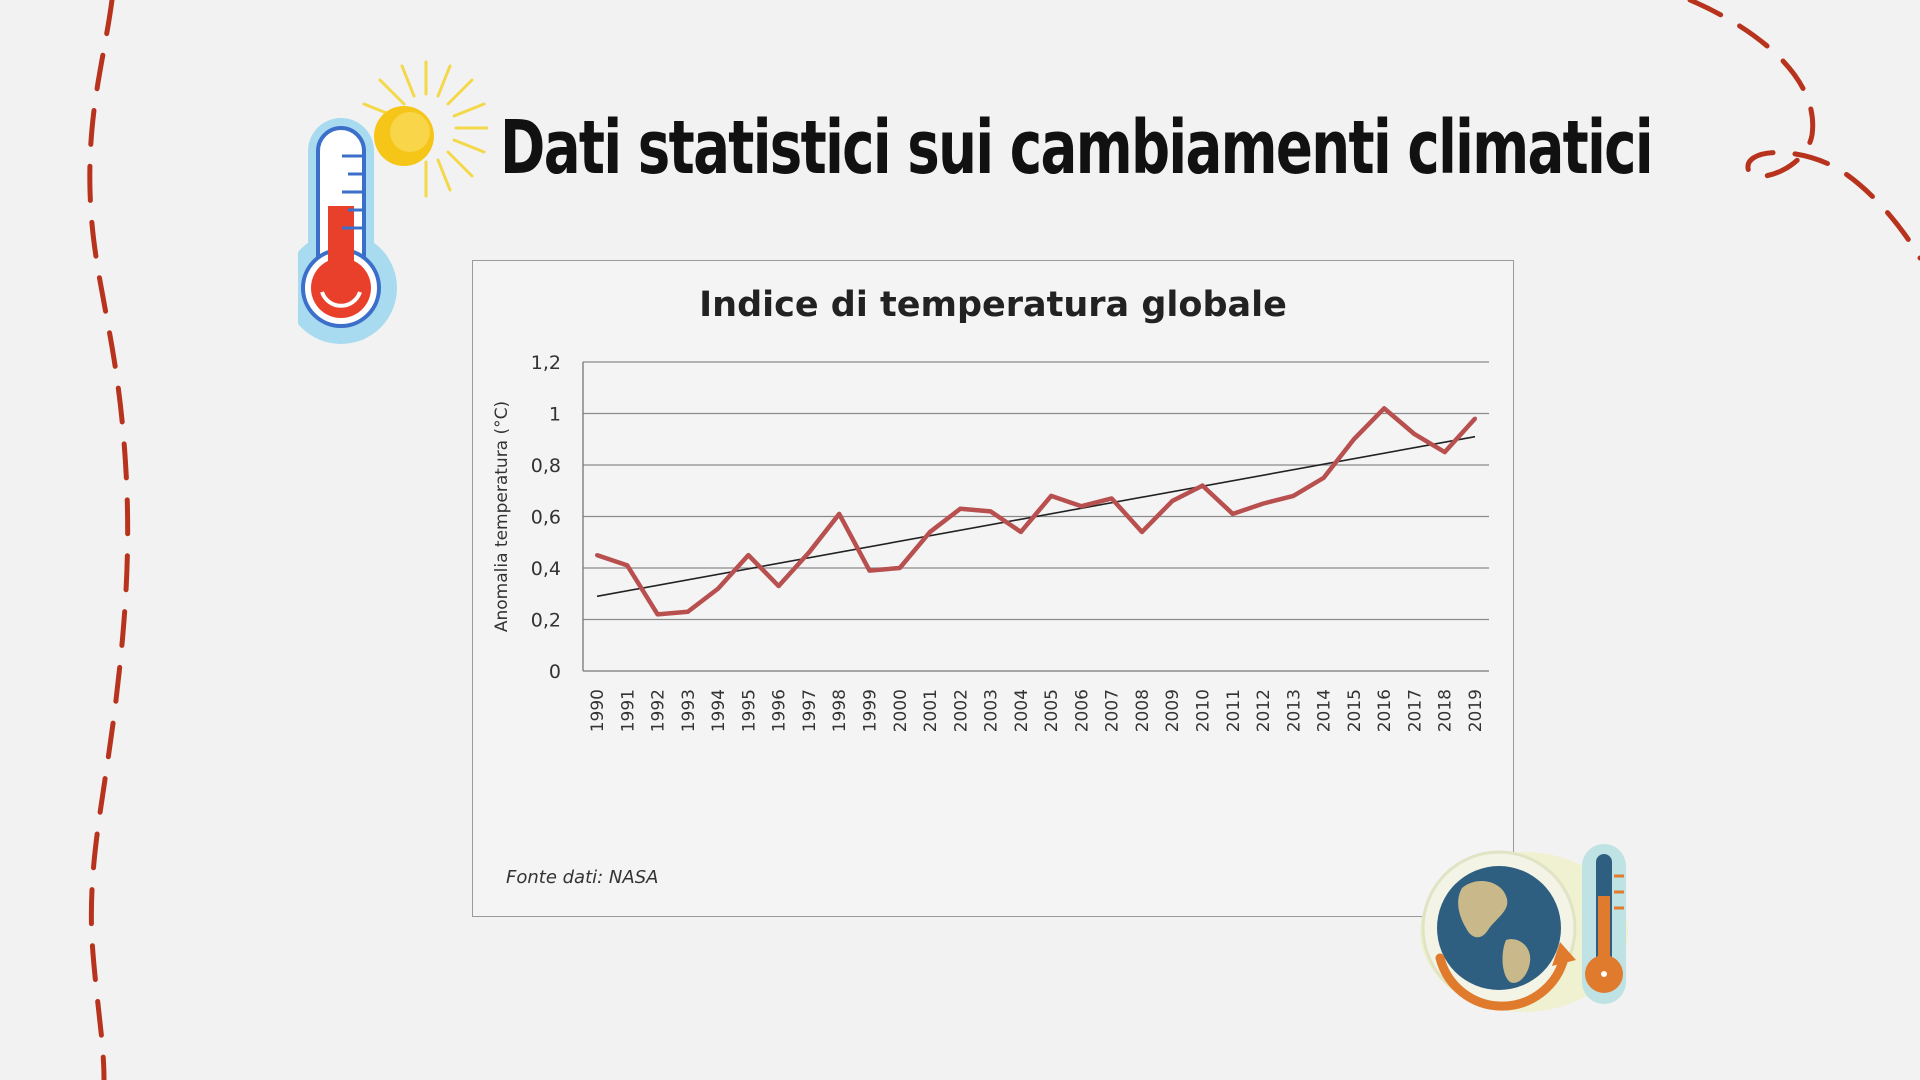 This screenshot has width=1920, height=1080. What do you see at coordinates (1803, 130) in the screenshot?
I see `right-dashed-line` at bounding box center [1803, 130].